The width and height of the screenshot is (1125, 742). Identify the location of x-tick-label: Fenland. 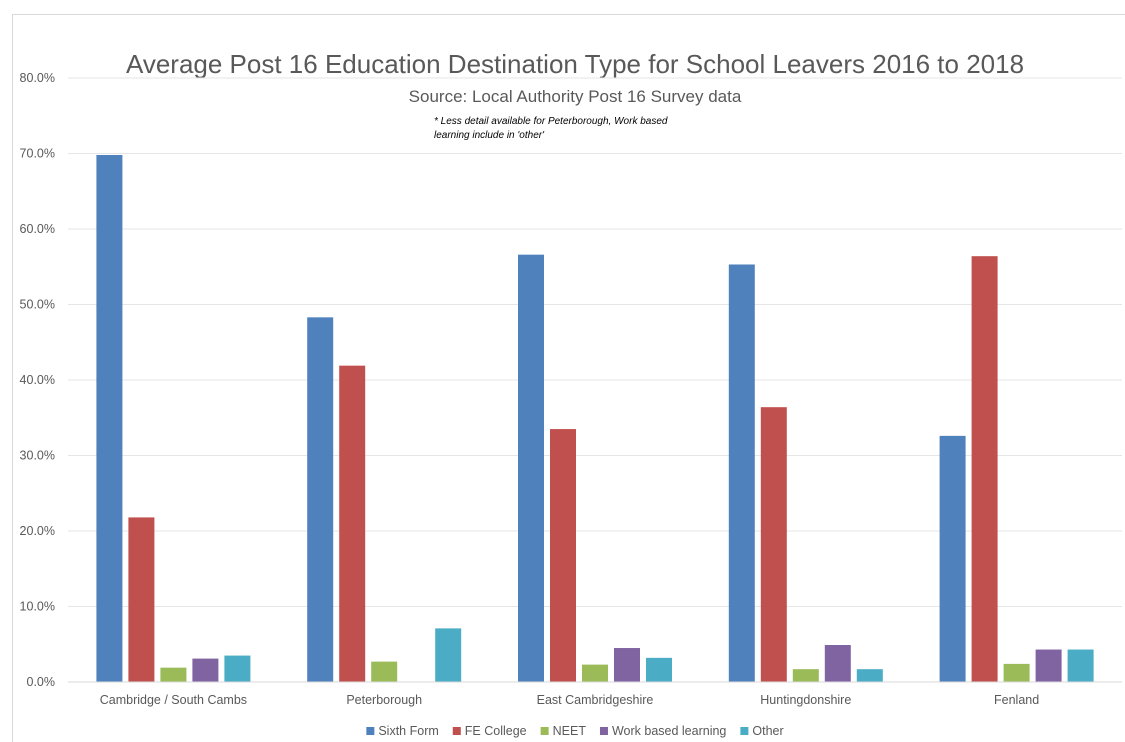
(1016, 700).